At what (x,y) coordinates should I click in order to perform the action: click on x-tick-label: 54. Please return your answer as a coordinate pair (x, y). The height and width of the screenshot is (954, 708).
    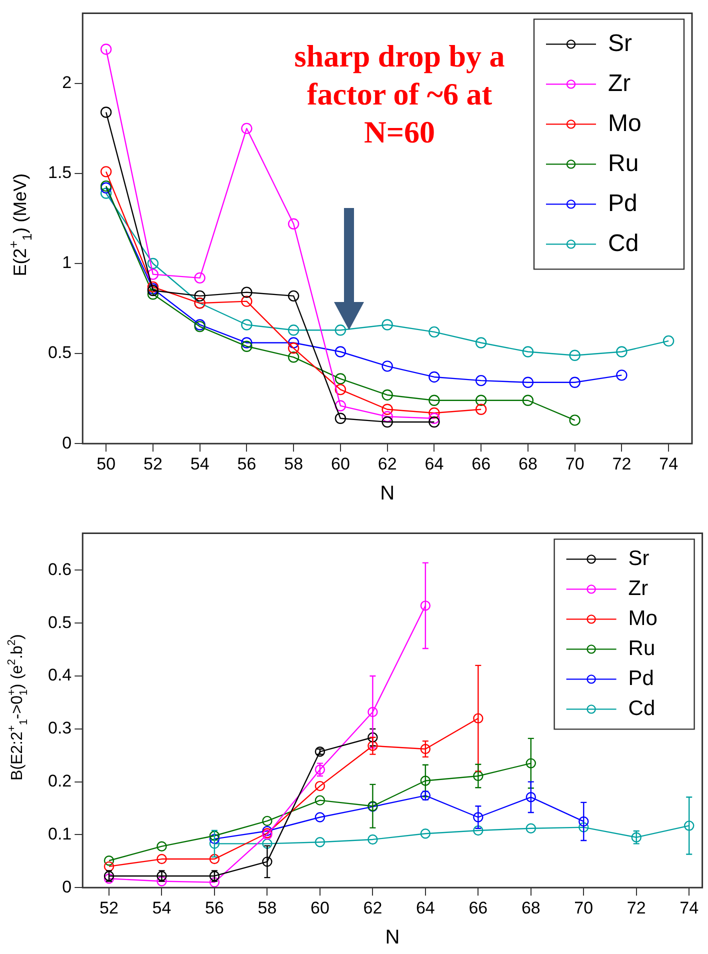
    Looking at the image, I should click on (162, 908).